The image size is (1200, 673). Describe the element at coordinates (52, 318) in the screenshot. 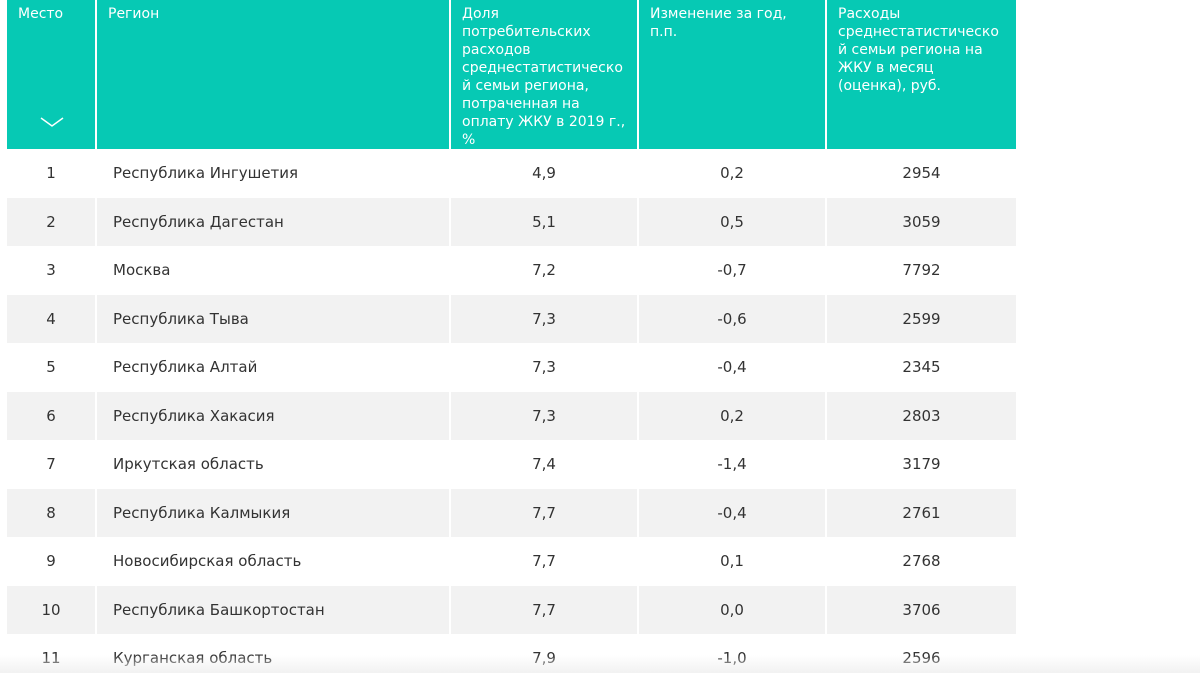

I see `value-cell: 4` at that location.